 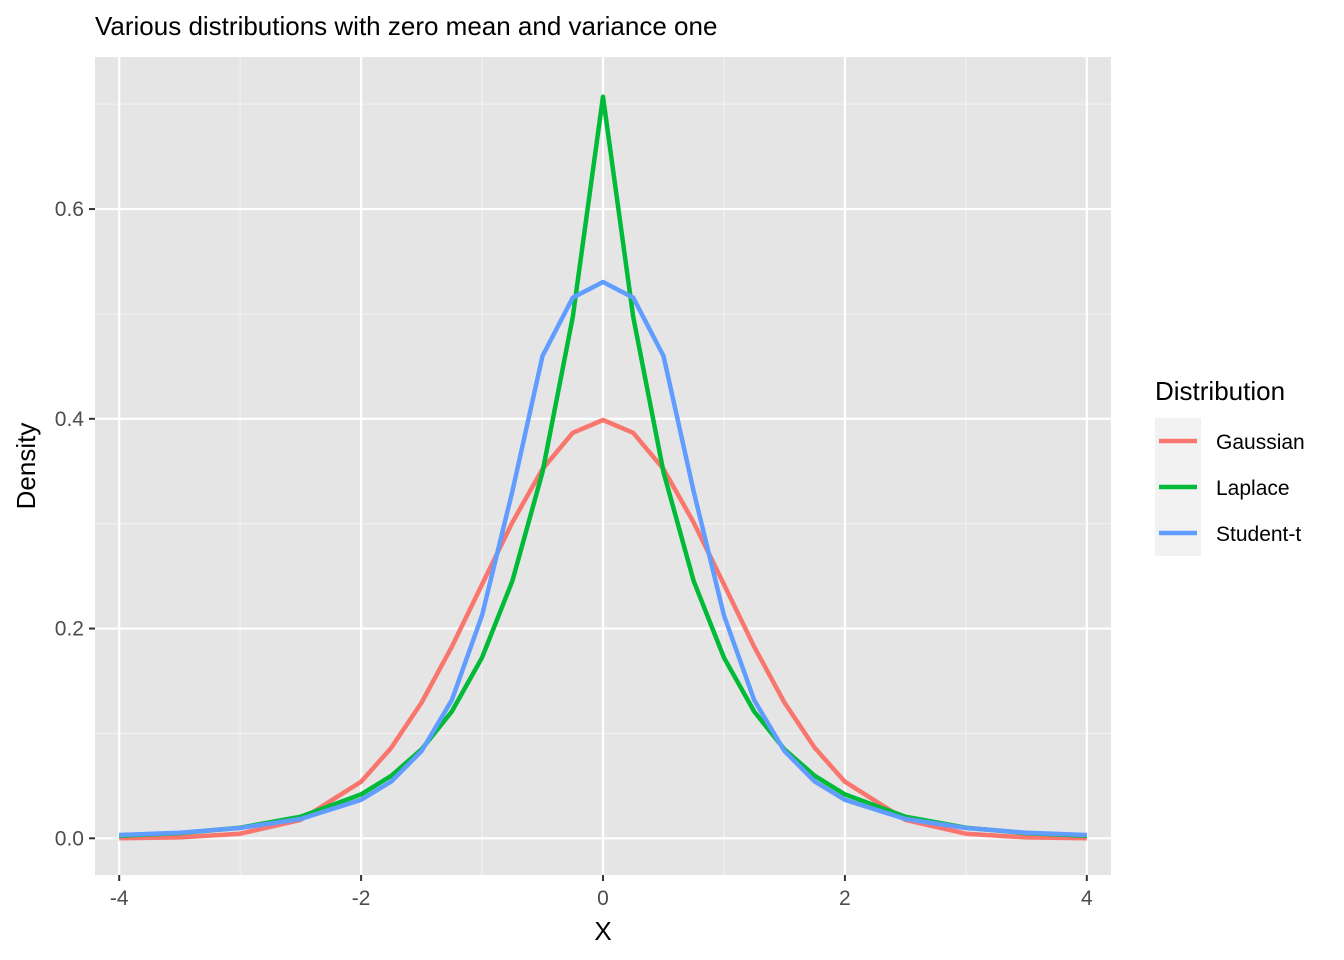 What do you see at coordinates (1220, 391) in the screenshot?
I see `legend-title: Distribution` at bounding box center [1220, 391].